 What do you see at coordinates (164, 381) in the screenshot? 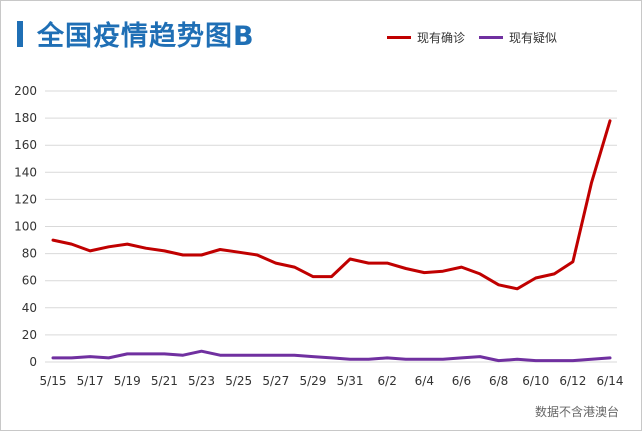
I see `x-tick-label: 5/21` at bounding box center [164, 381].